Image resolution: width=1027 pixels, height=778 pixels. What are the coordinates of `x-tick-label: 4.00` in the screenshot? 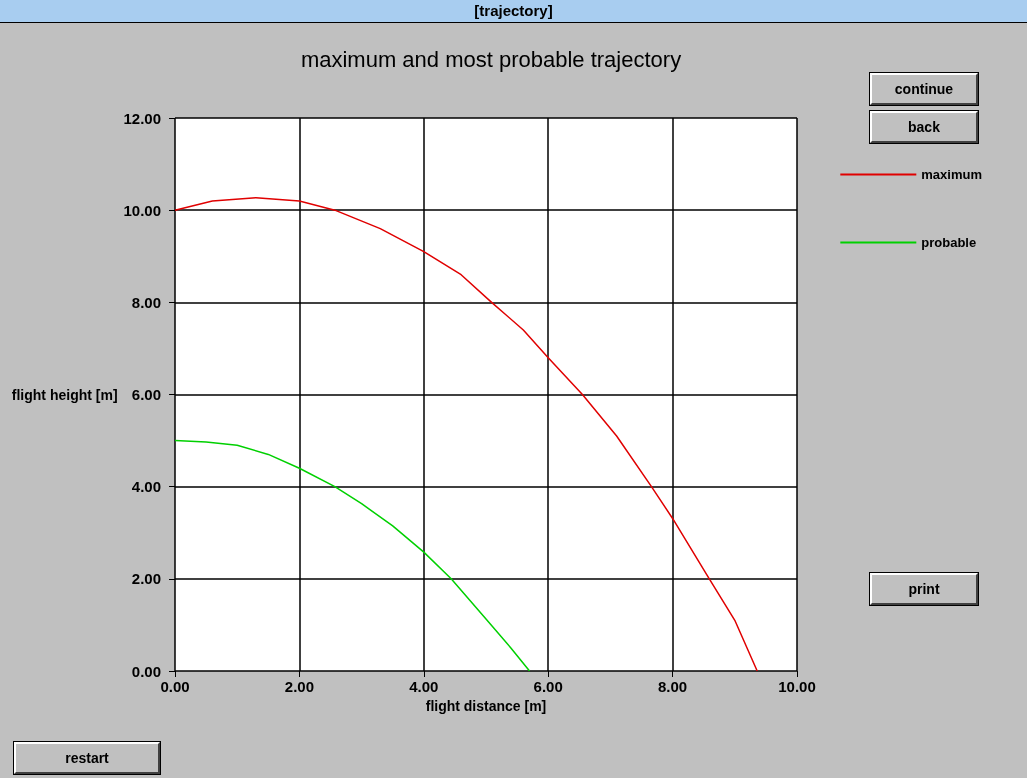 It's located at (424, 686).